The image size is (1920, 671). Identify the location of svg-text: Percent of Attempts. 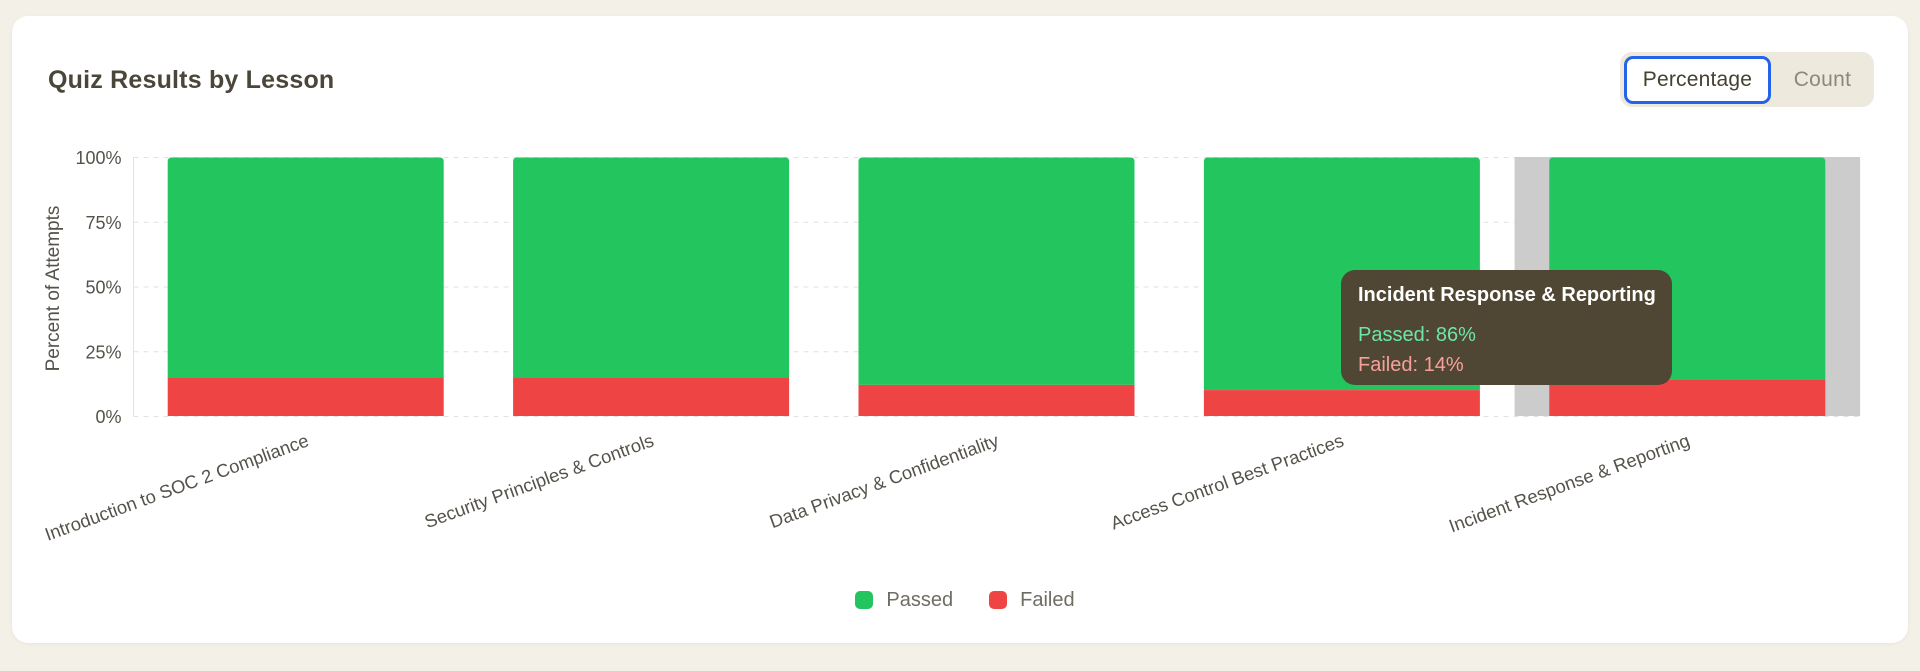
(53, 289).